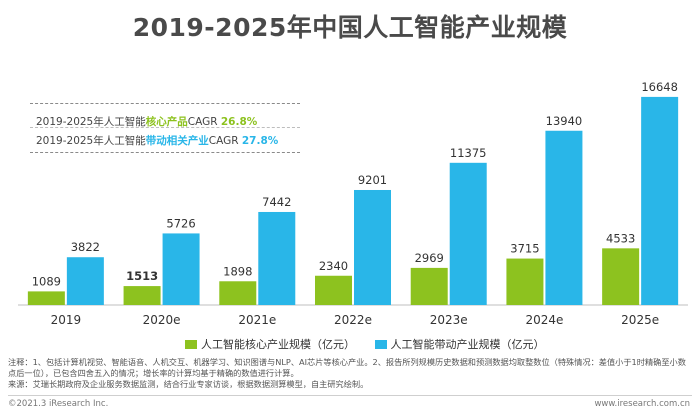 Image resolution: width=700 pixels, height=416 pixels. What do you see at coordinates (564, 217) in the screenshot?
I see `bar-driven-2024e` at bounding box center [564, 217].